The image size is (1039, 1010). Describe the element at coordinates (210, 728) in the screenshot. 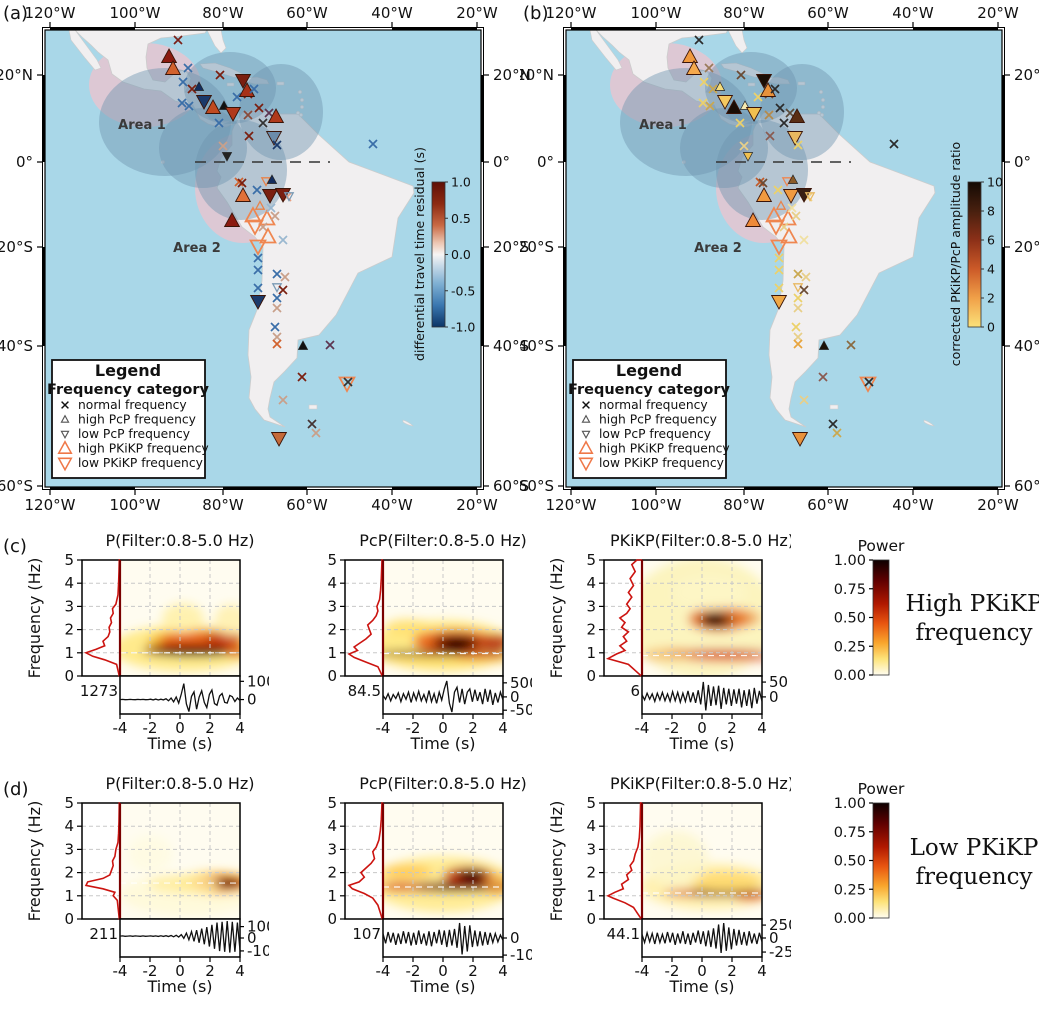

I see `time-tick-label: 2` at that location.